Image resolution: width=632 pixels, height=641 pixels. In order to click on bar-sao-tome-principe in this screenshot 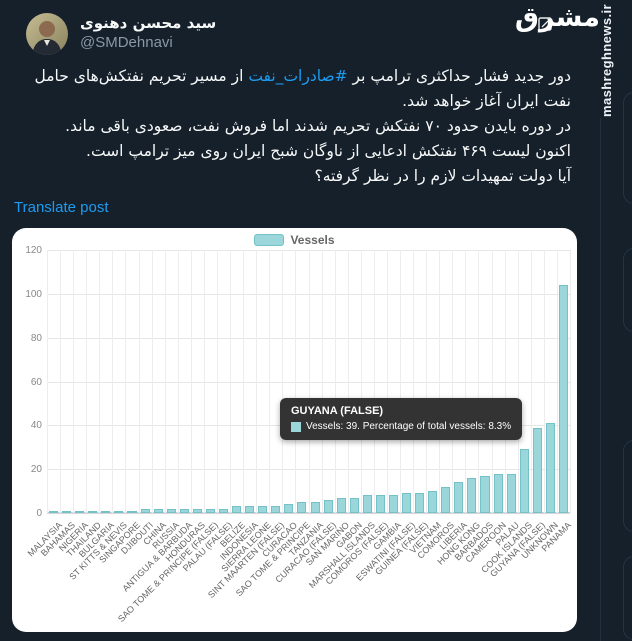, I will do `click(302, 507)`.